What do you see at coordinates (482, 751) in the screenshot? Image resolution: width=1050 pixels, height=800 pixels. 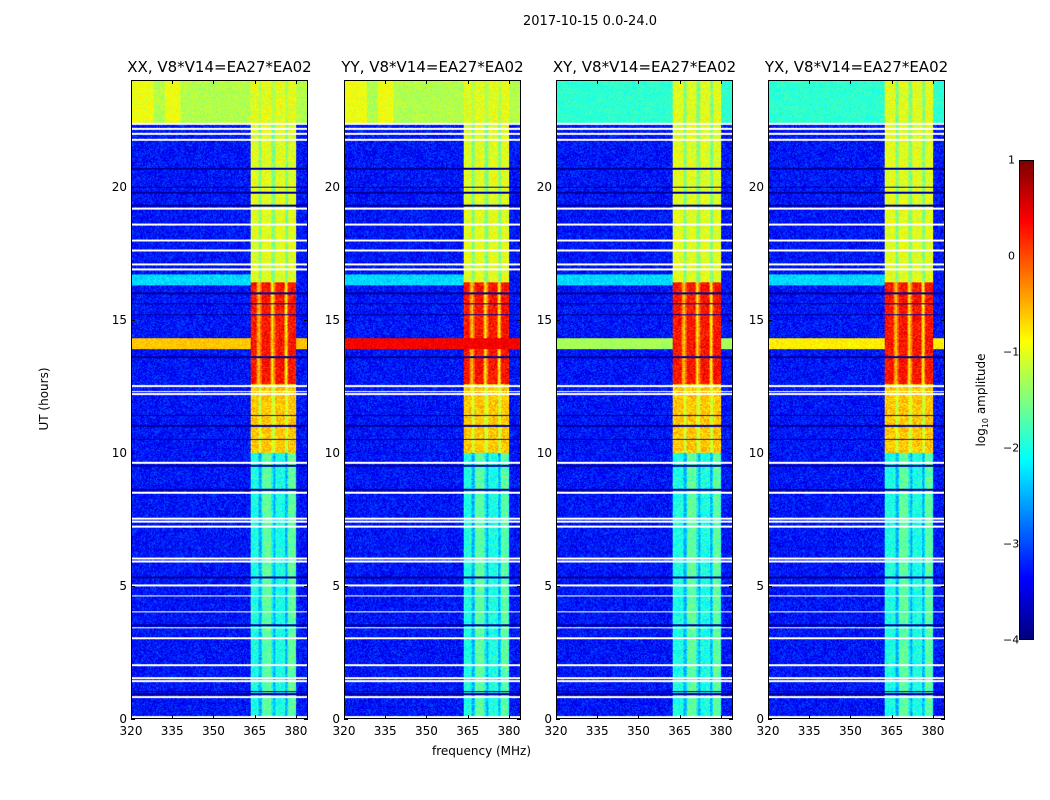 I see `x-axis-label: frequency (MHz)` at bounding box center [482, 751].